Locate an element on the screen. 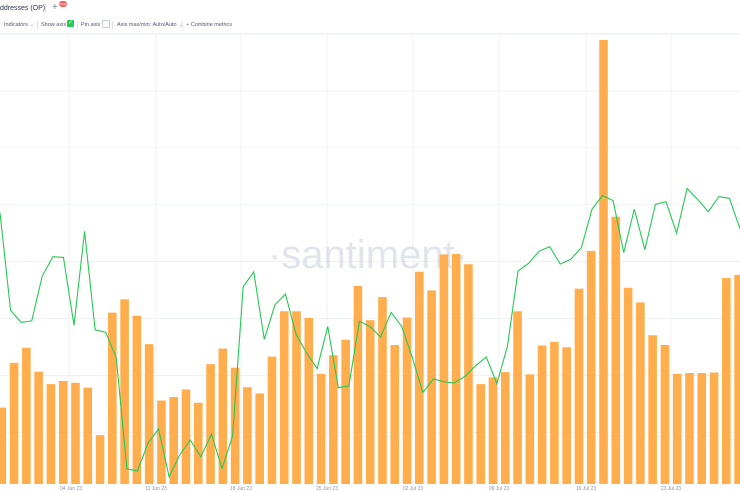 The width and height of the screenshot is (740, 492). pin-axis-checkbox is located at coordinates (106, 24).